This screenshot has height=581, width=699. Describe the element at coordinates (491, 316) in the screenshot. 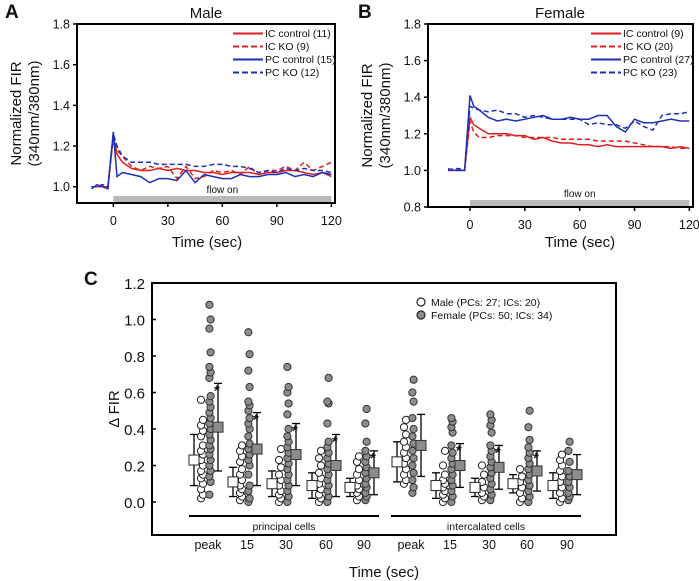

I see `legend-label-1: Female (PCs: 50; ICs: 34)` at that location.